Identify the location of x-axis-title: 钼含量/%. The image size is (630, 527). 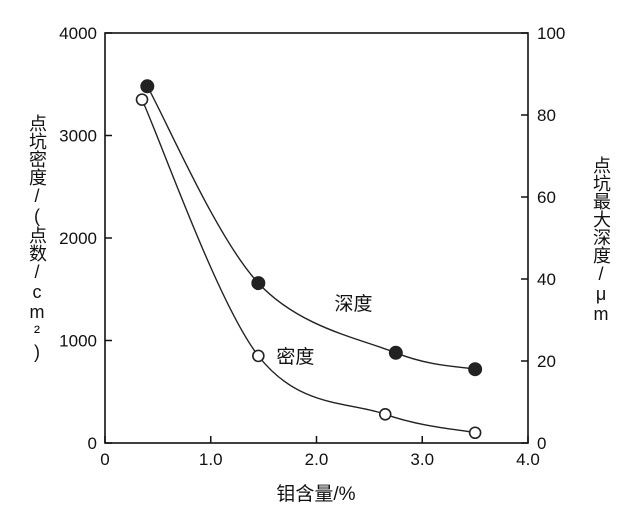
(315, 494).